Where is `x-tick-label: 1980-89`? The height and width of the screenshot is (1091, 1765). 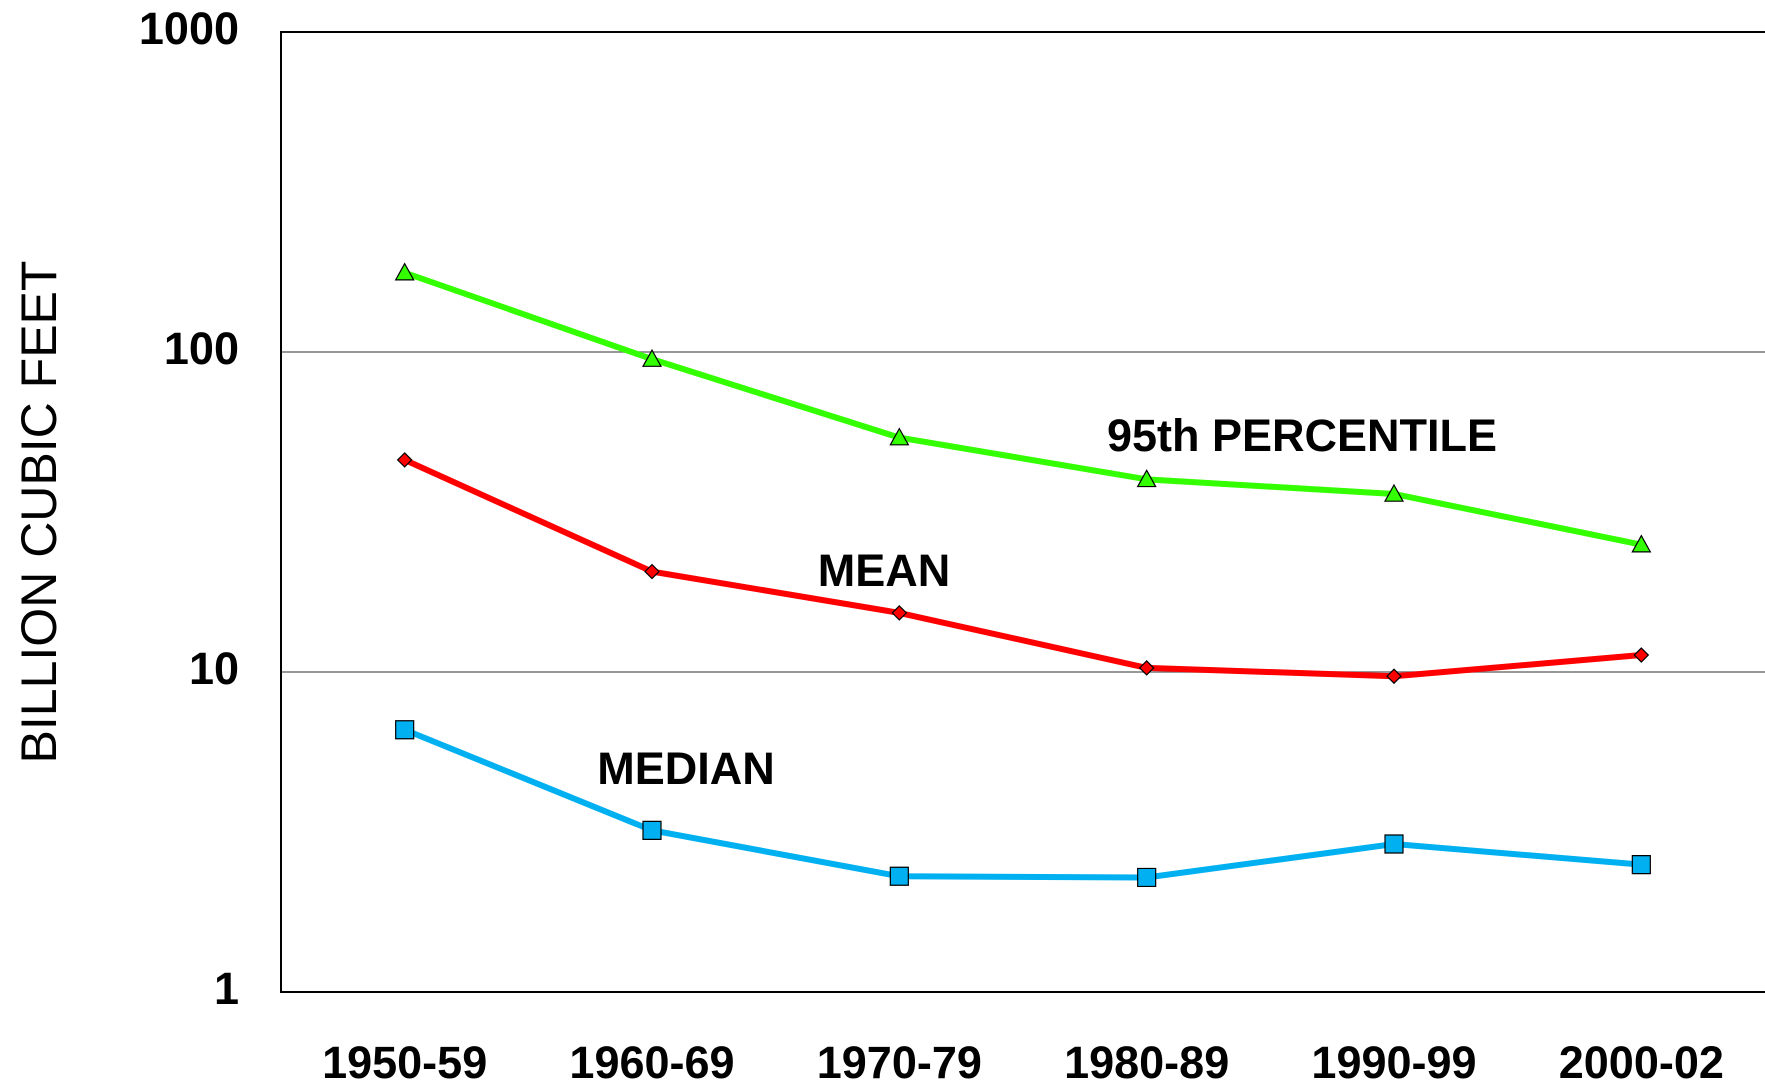
x-tick-label: 1980-89 is located at coordinates (1146, 1062).